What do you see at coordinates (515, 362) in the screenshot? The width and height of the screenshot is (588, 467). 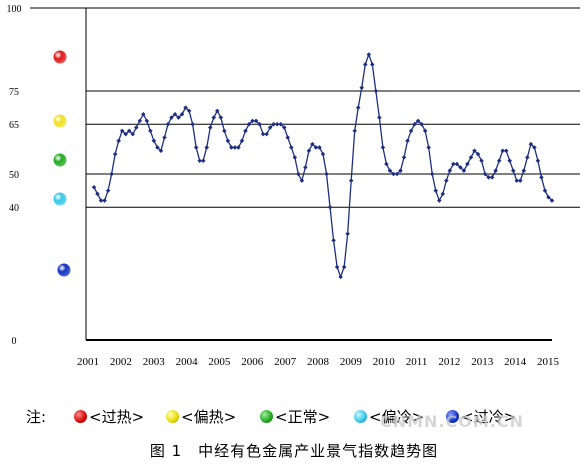 I see `x-tick-label: 2014` at bounding box center [515, 362].